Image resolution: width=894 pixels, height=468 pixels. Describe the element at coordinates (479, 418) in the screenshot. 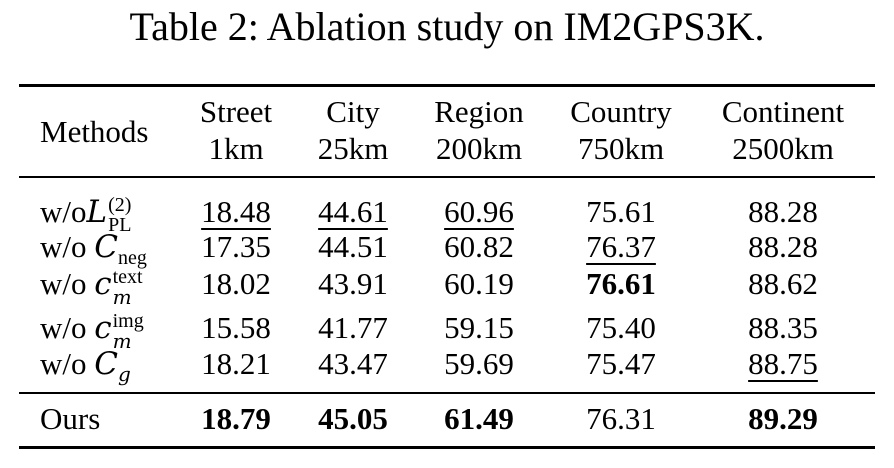

I see `cell-ours-region: 61.49` at that location.